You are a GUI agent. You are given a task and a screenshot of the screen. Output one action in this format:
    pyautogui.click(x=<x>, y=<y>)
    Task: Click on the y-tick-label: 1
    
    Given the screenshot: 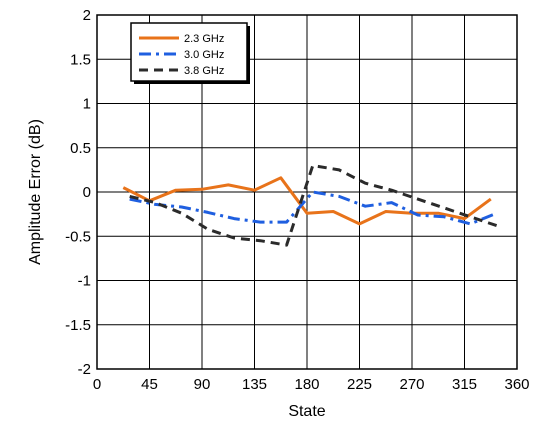 What is the action you would take?
    pyautogui.click(x=87, y=104)
    